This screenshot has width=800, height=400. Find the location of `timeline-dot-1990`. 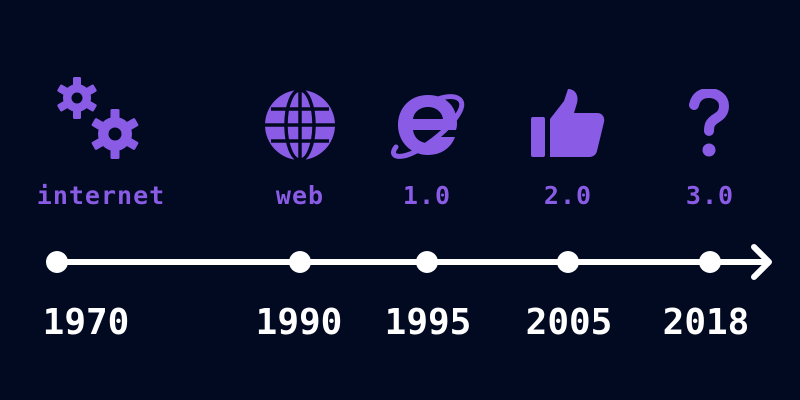

timeline-dot-1990 is located at coordinates (300, 262).